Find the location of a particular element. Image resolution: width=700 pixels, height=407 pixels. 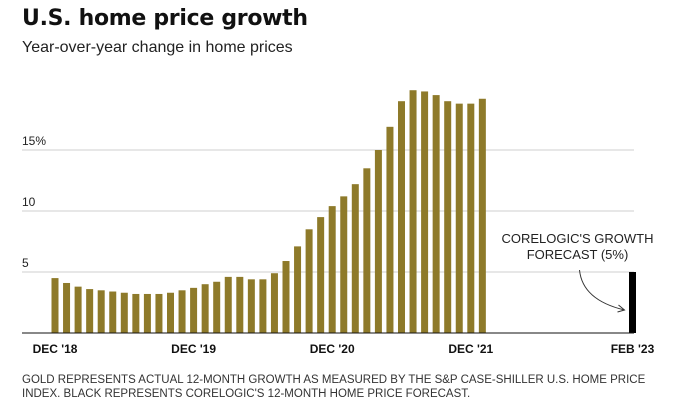

x-tick-label: FEB '23 is located at coordinates (633, 349).